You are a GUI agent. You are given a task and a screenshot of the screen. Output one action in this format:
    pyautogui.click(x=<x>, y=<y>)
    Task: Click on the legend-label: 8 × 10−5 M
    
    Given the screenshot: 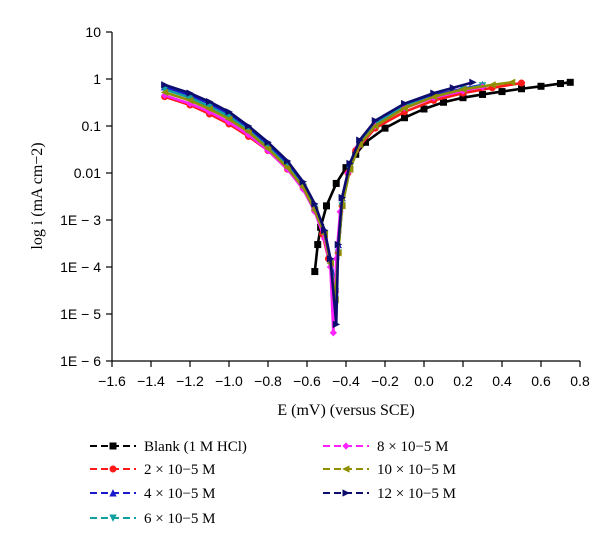 What is the action you would take?
    pyautogui.click(x=413, y=447)
    